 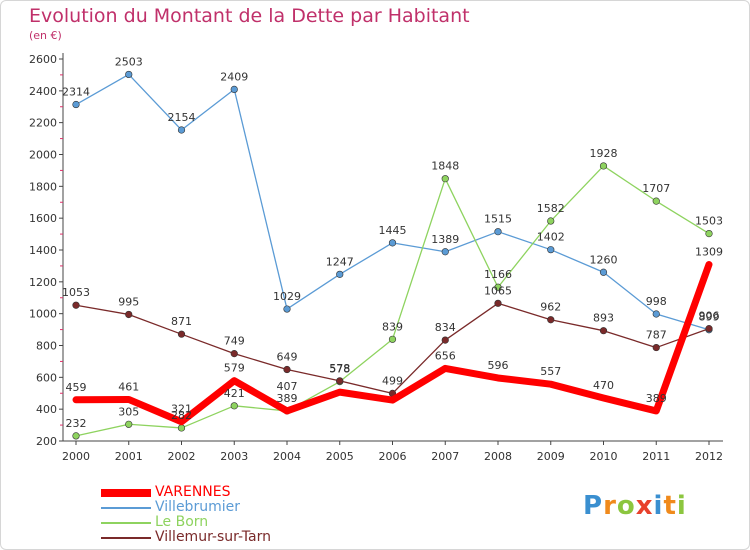 What do you see at coordinates (182, 522) in the screenshot?
I see `legend-label: Le Born` at bounding box center [182, 522].